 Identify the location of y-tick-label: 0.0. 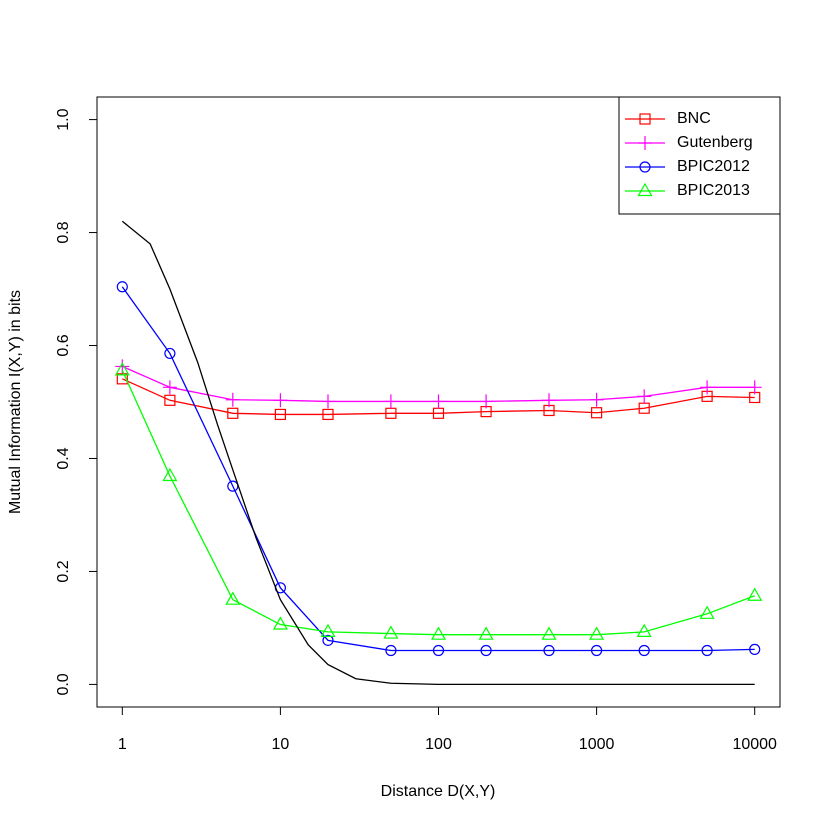
(63, 684).